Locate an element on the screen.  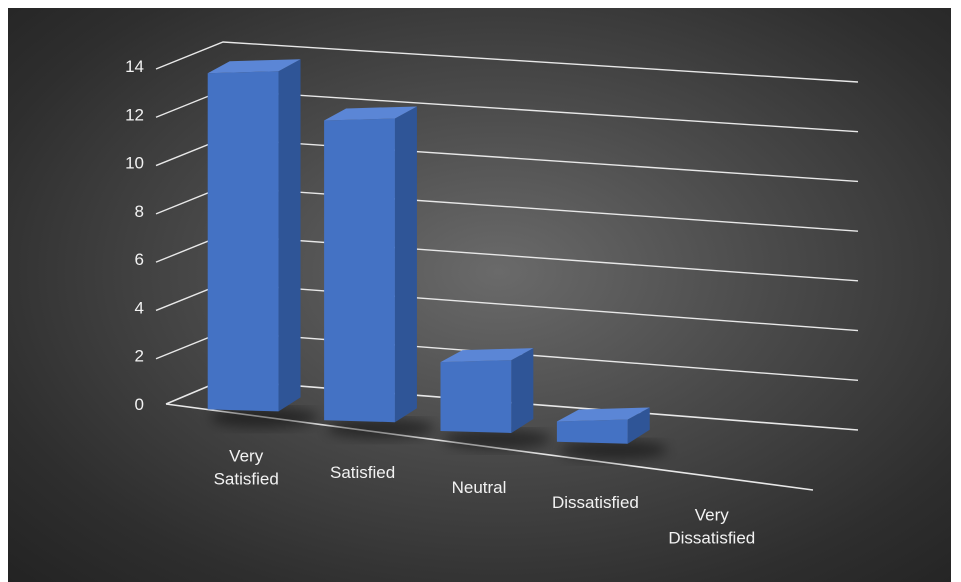
y-tick-label: 8 is located at coordinates (139, 211).